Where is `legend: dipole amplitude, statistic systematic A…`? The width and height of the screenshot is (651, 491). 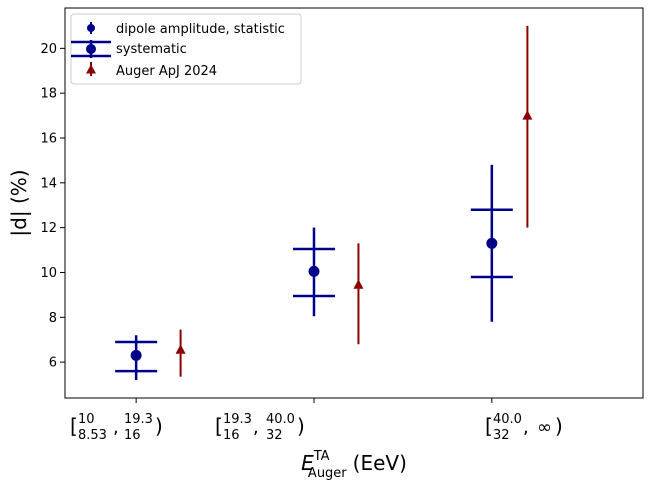
legend: dipole amplitude, statistic systematic A… is located at coordinates (186, 49).